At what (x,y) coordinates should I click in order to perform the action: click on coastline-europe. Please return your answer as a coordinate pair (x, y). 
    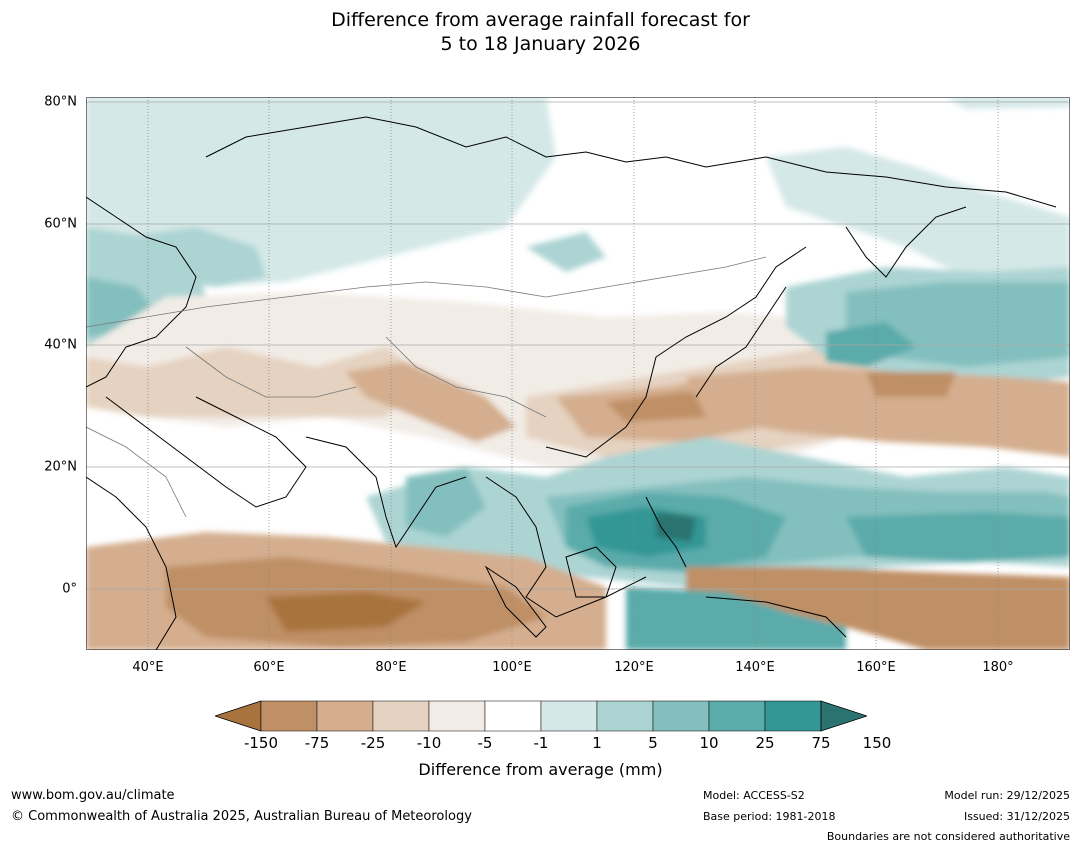
    Looking at the image, I should click on (141, 292).